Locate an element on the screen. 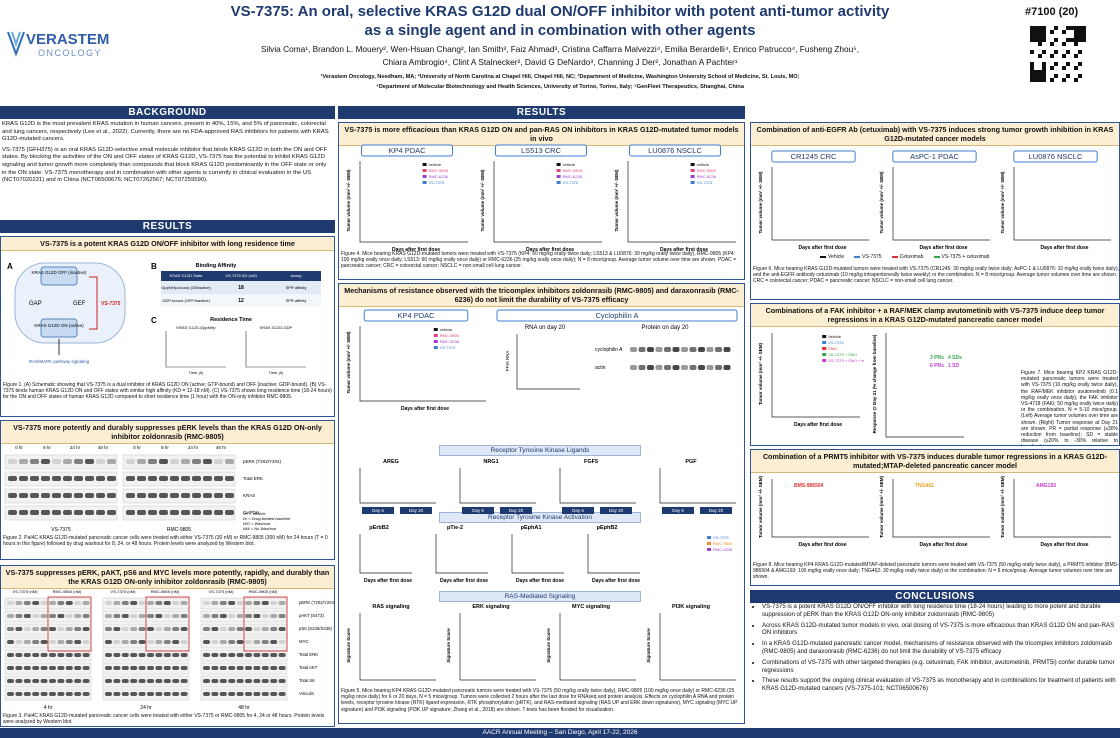  day-label: Day 6 is located at coordinates (578, 510).